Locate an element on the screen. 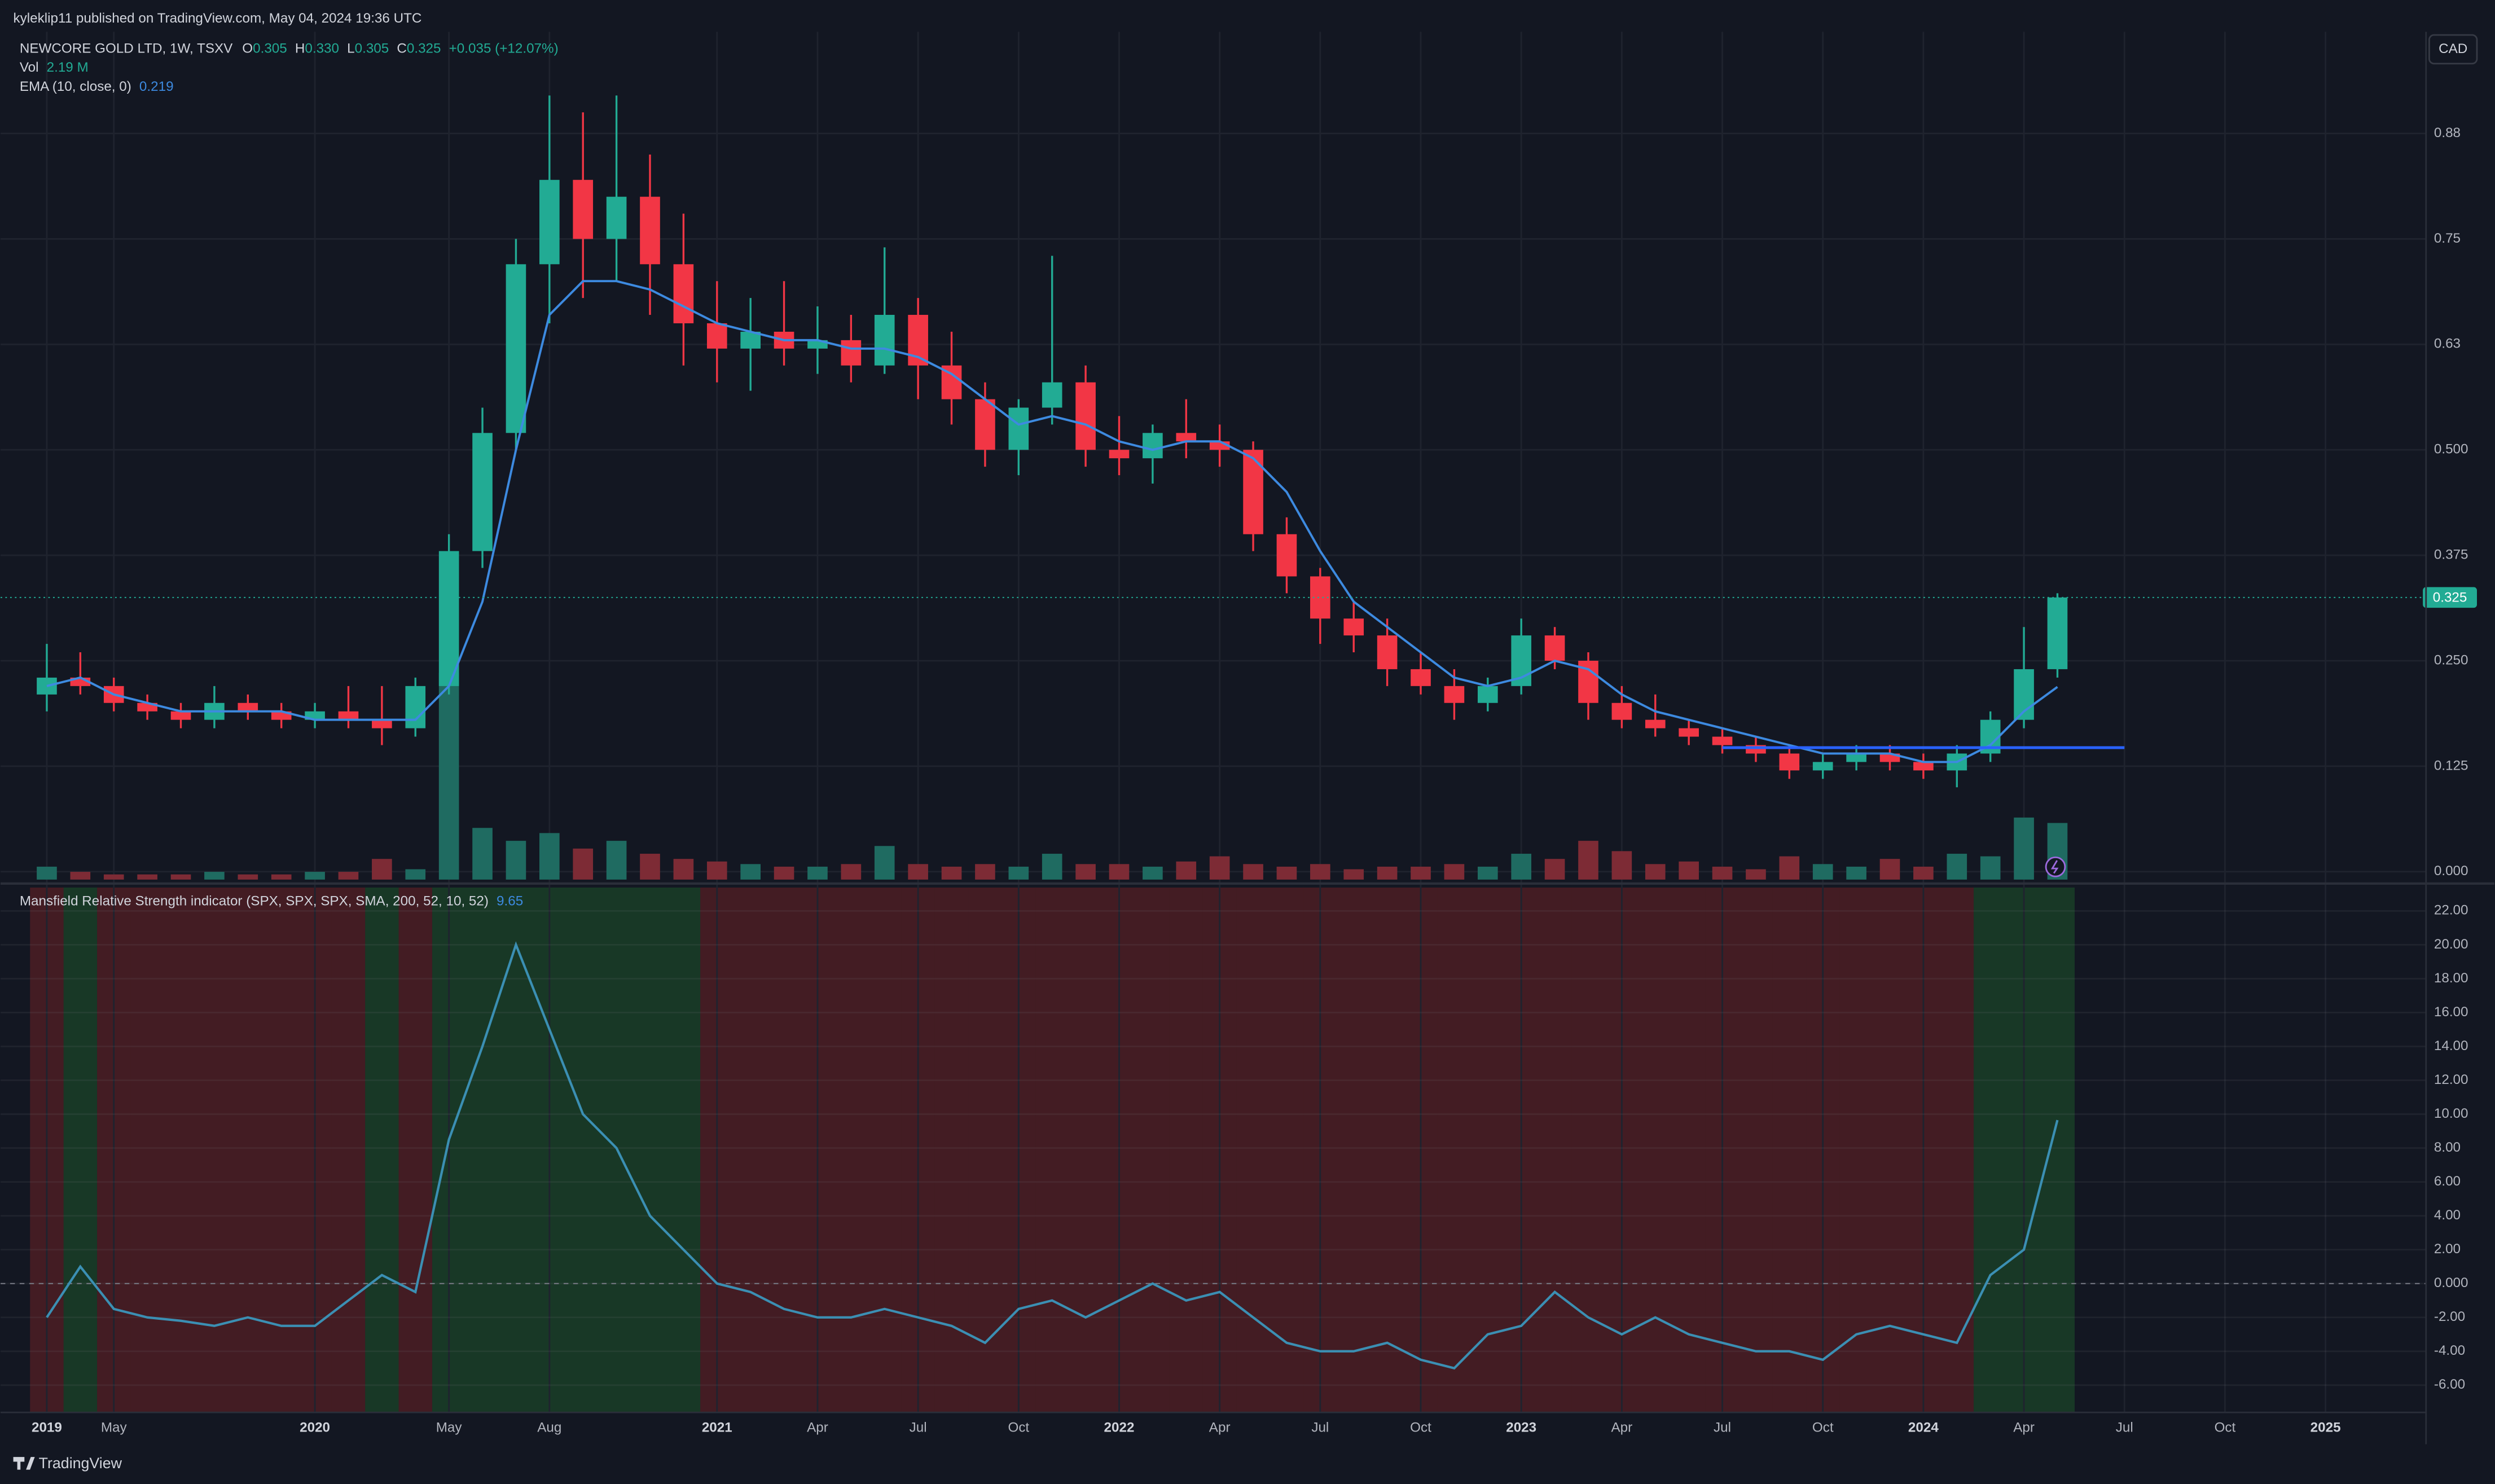 Image resolution: width=2495 pixels, height=1484 pixels. x-tick-label: 2025 is located at coordinates (2326, 1428).